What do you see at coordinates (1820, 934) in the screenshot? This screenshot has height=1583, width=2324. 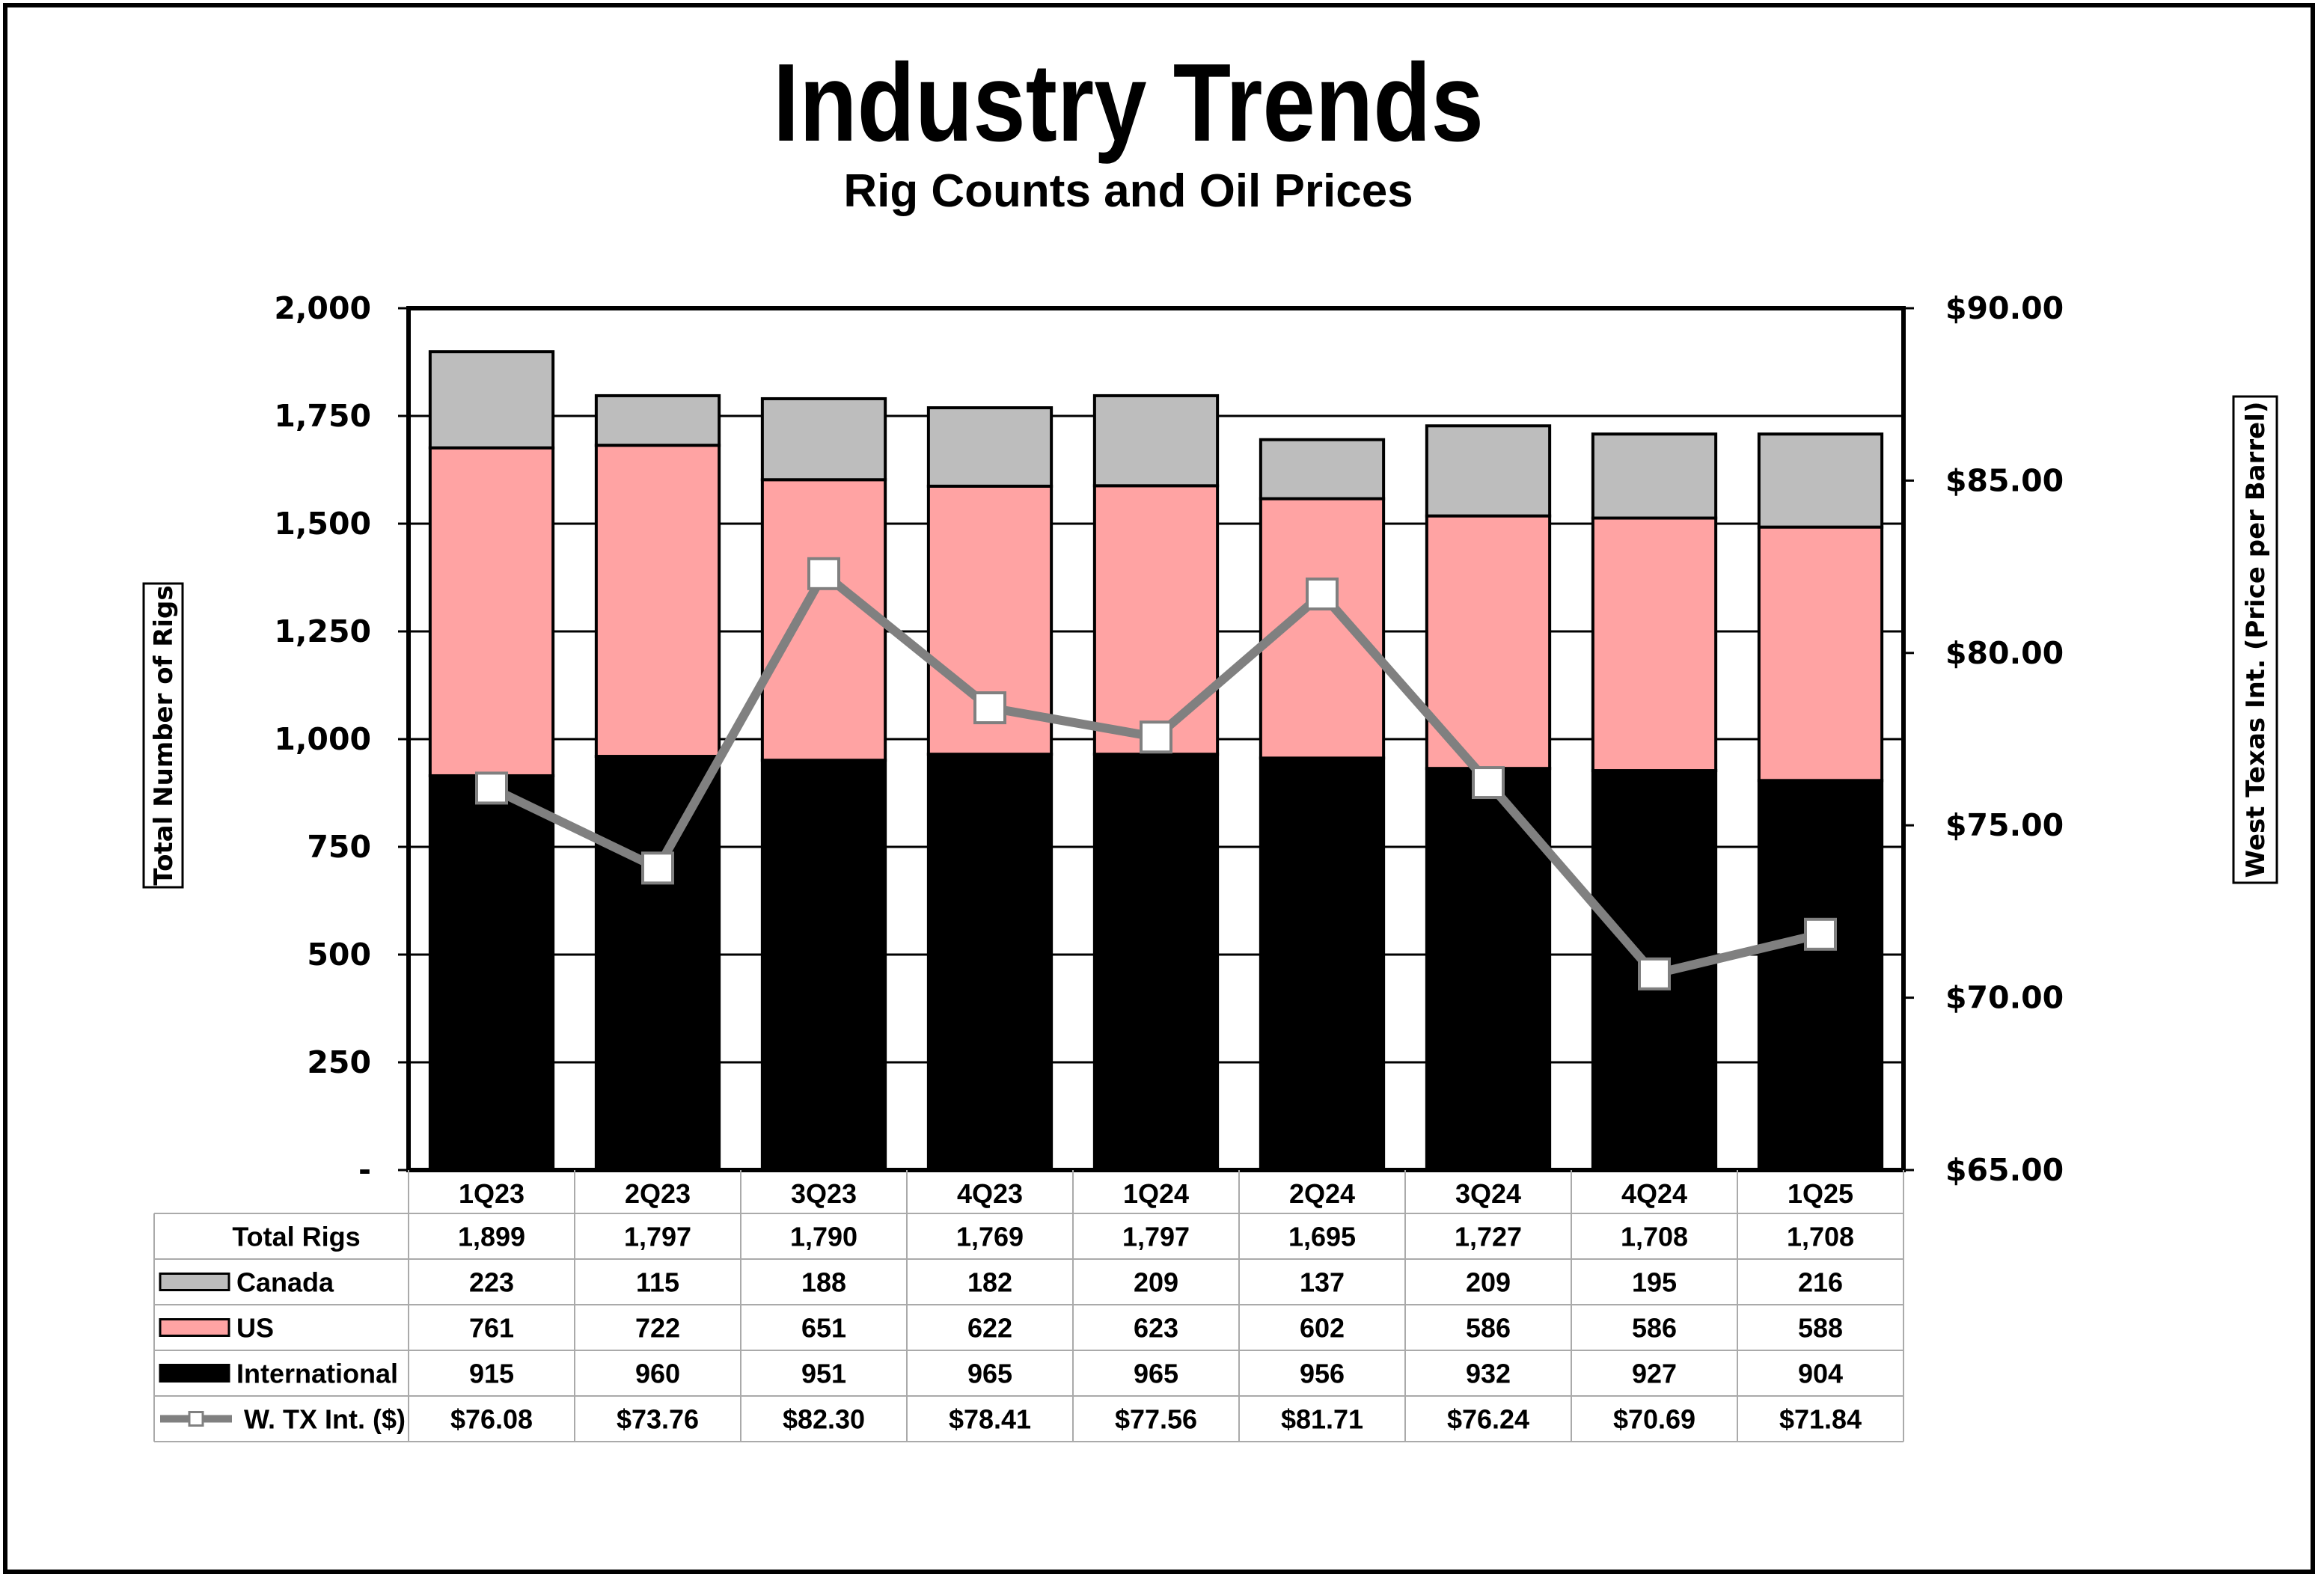 I see `wti-point-1q25` at bounding box center [1820, 934].